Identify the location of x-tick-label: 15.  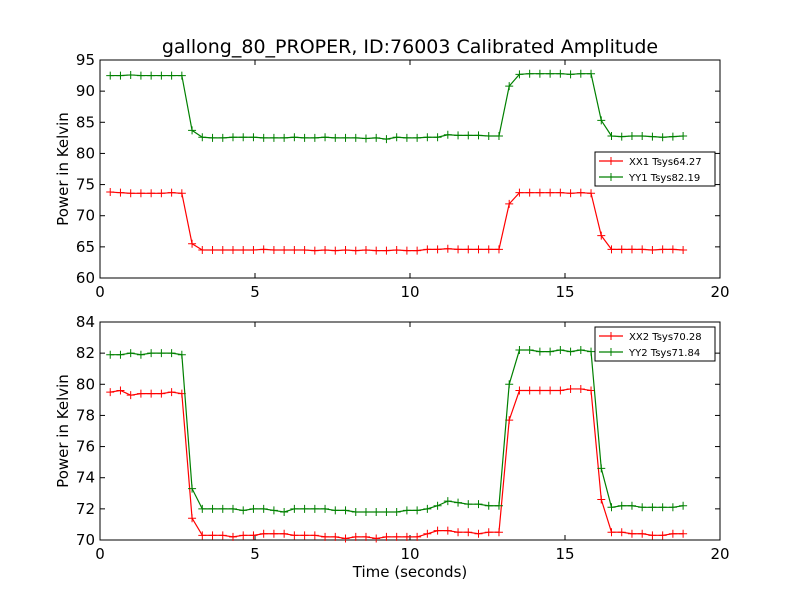
(564, 292).